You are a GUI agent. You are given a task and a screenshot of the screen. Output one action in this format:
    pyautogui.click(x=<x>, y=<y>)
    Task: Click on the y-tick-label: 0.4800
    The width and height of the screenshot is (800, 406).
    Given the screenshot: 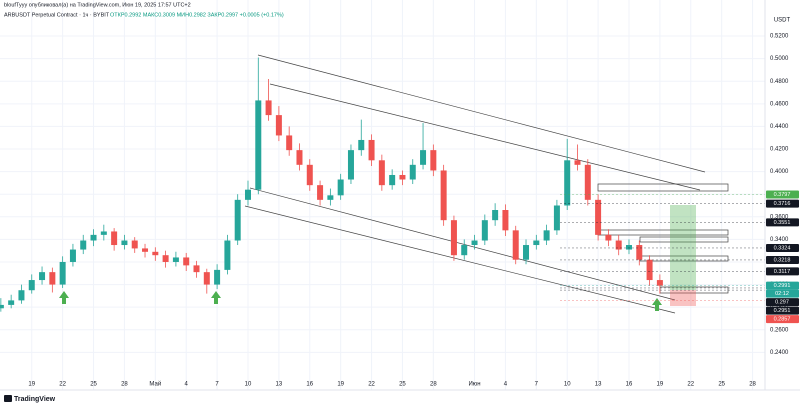 What is the action you would take?
    pyautogui.click(x=779, y=82)
    